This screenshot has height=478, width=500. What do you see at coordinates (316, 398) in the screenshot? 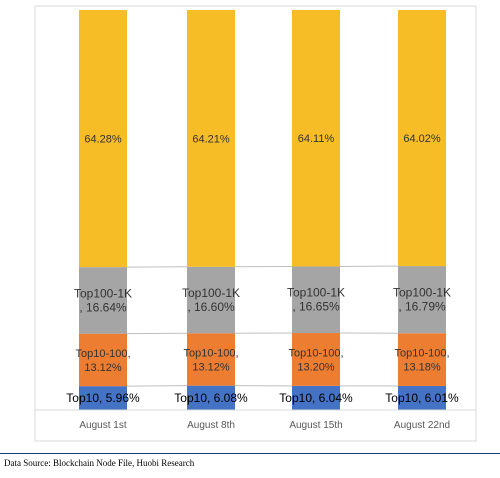
I see `data-label: Top10, 6.04%` at bounding box center [316, 398].